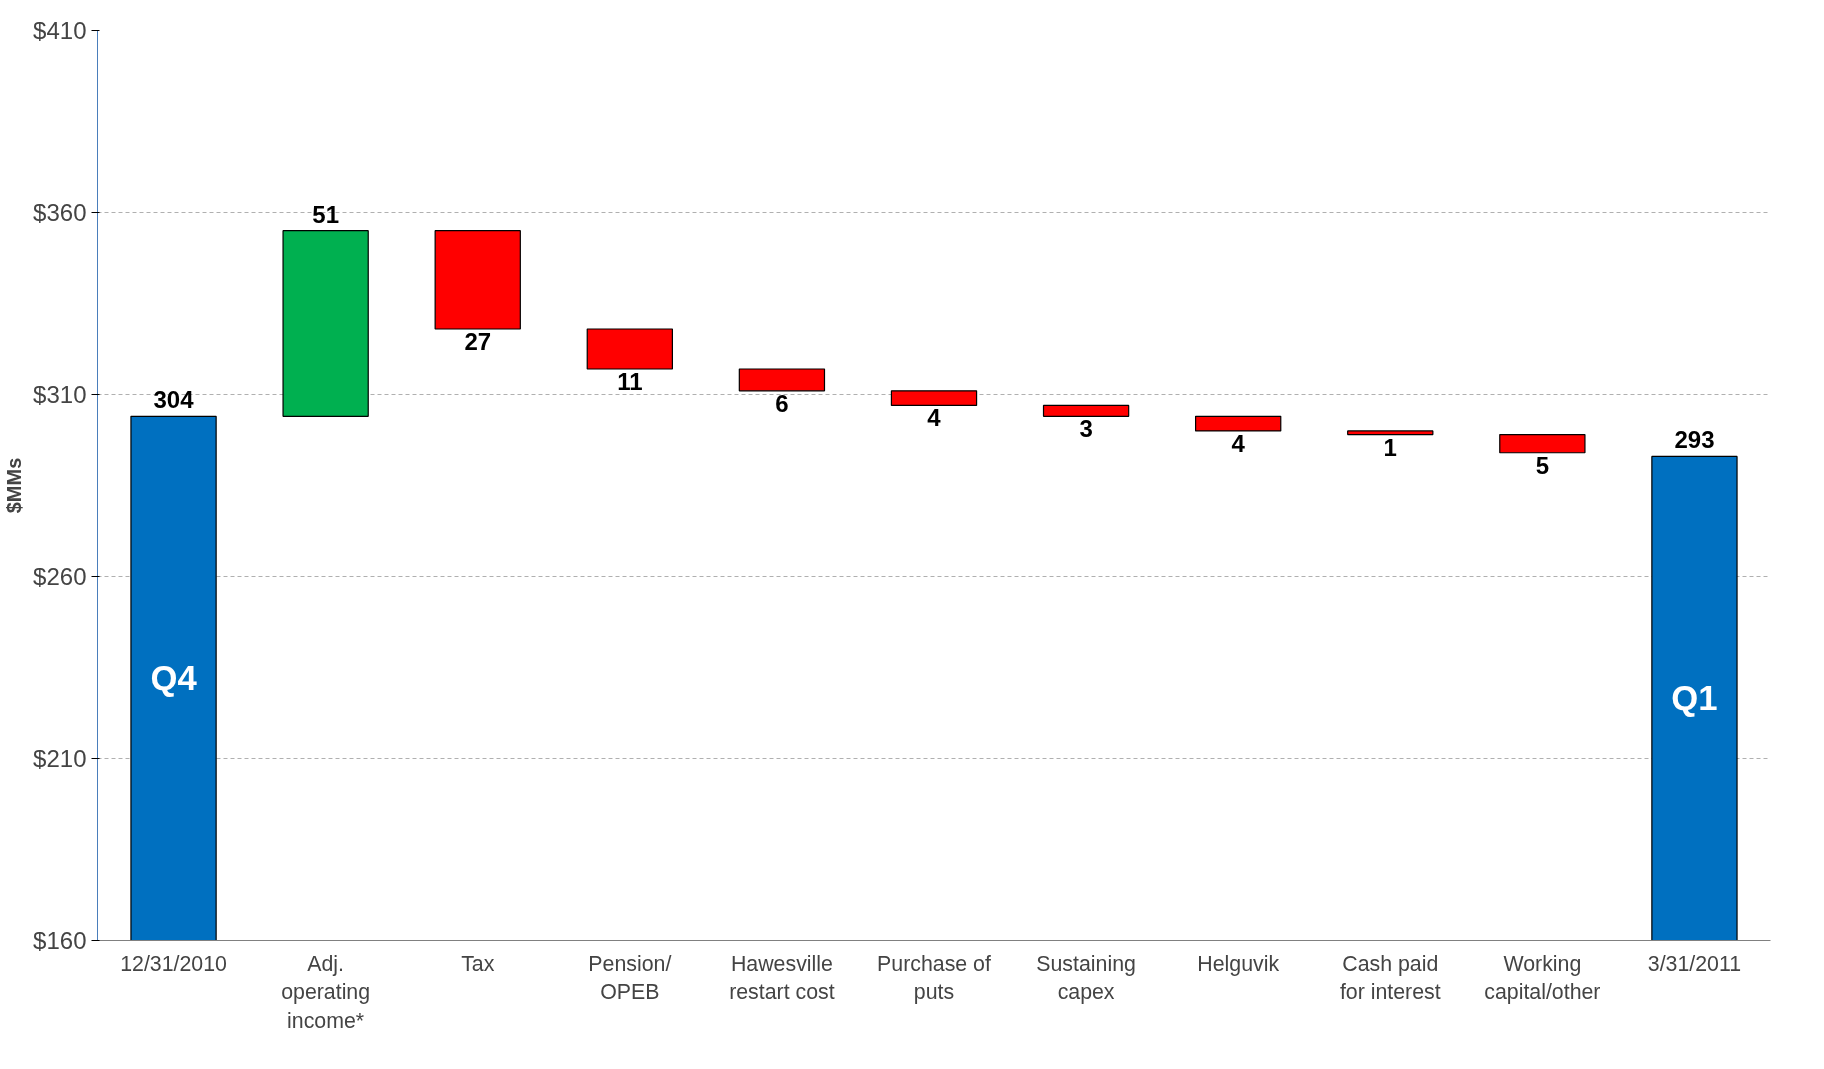 The image size is (1824, 1069). What do you see at coordinates (1390, 978) in the screenshot?
I see `x-tick-label: Cash paid for interest` at bounding box center [1390, 978].